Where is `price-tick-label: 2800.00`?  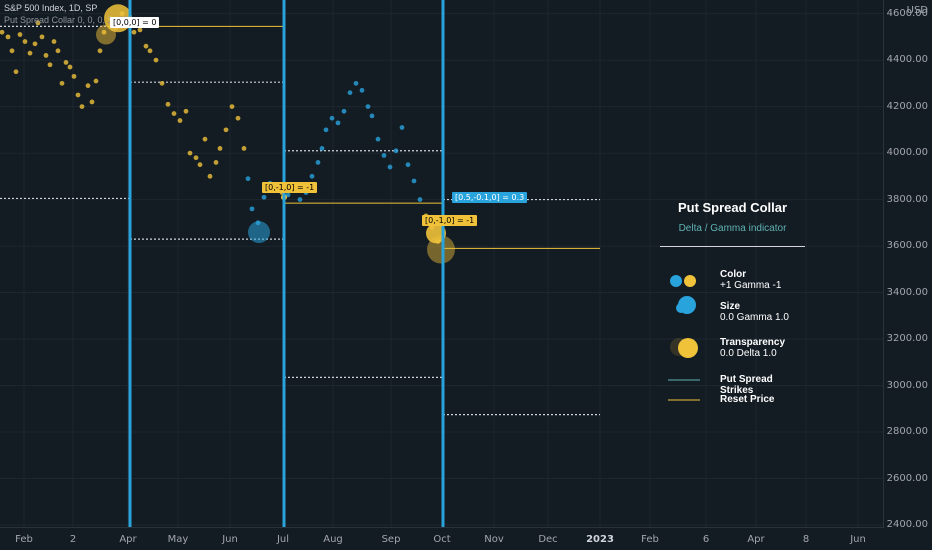 price-tick-label: 2800.00 is located at coordinates (907, 432).